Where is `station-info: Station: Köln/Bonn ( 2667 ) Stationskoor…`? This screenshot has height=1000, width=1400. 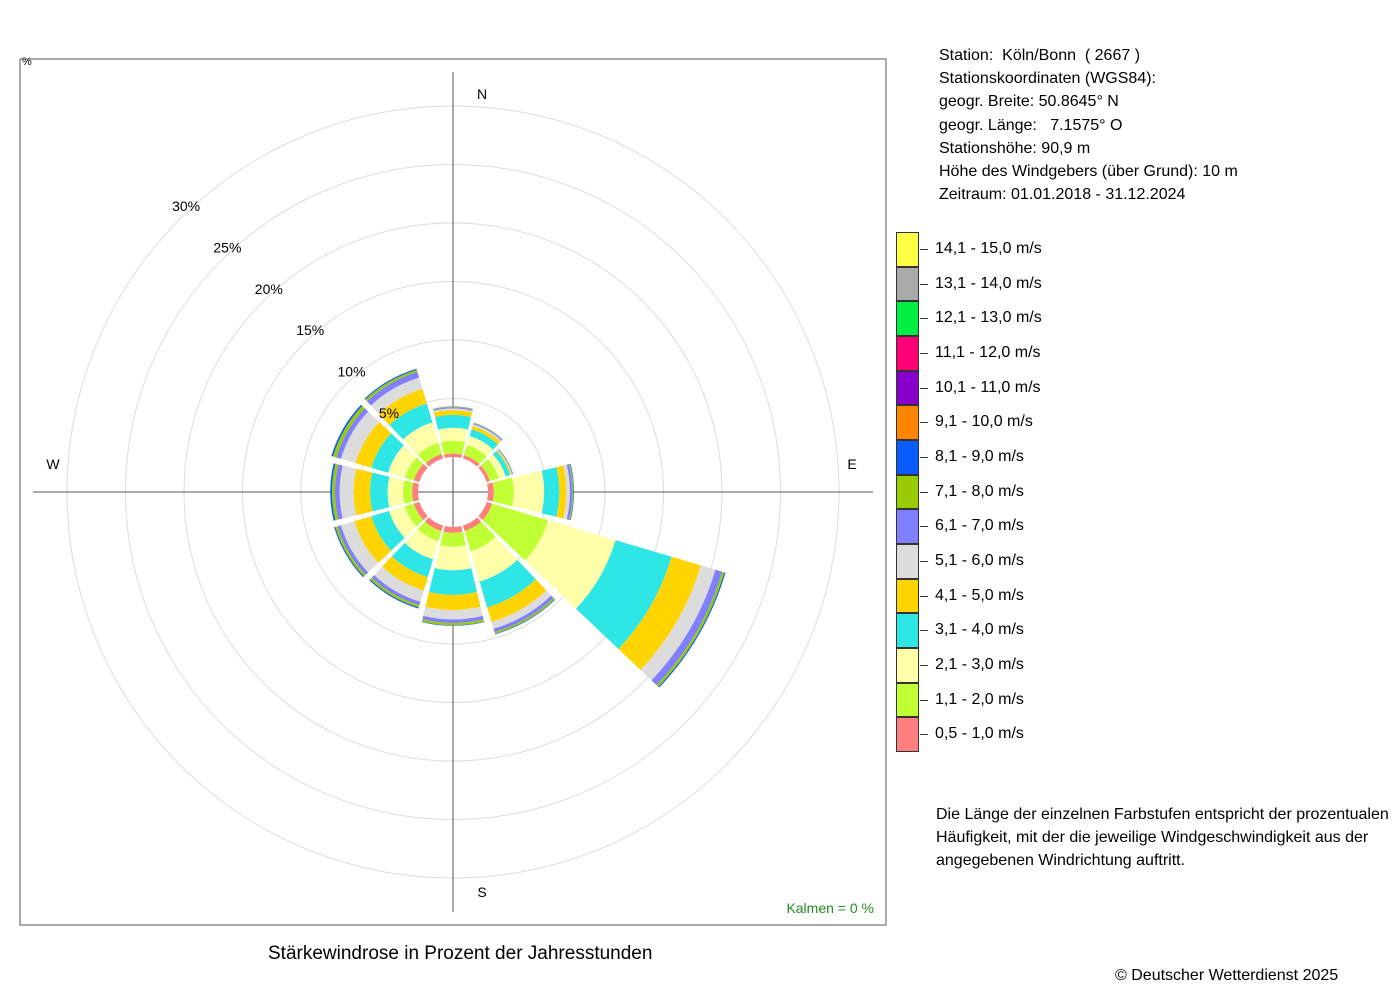
station-info: Station: Köln/Bonn ( 2667 ) Stationskoor… is located at coordinates (1088, 125).